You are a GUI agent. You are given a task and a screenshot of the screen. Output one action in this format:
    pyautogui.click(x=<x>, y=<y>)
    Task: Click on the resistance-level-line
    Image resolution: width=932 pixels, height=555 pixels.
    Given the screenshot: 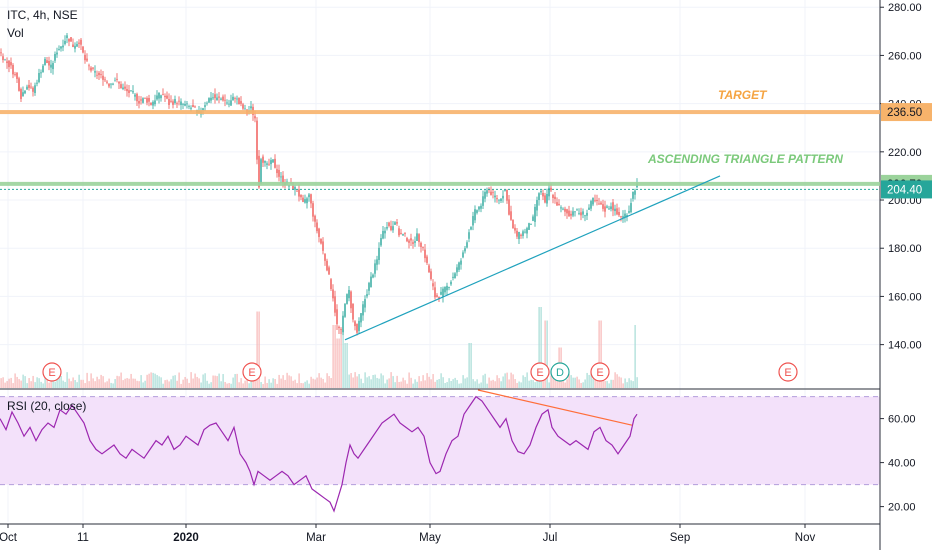 What is the action you would take?
    pyautogui.click(x=440, y=183)
    